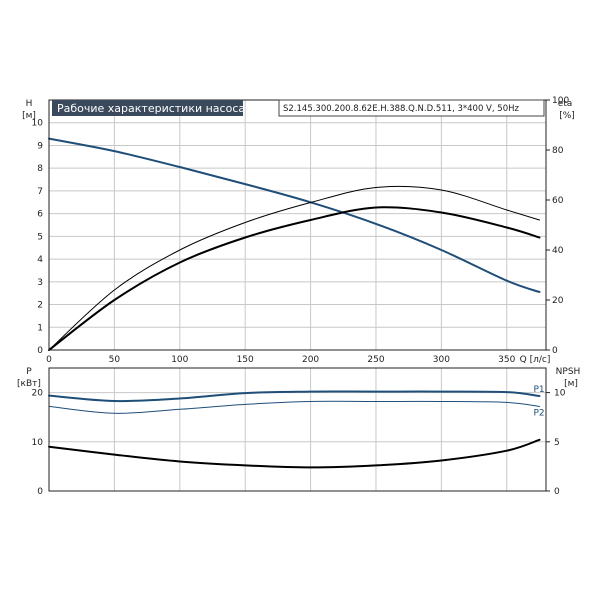 The height and width of the screenshot is (600, 600). I want to click on top-y-axis-unit: [м], so click(29, 116).